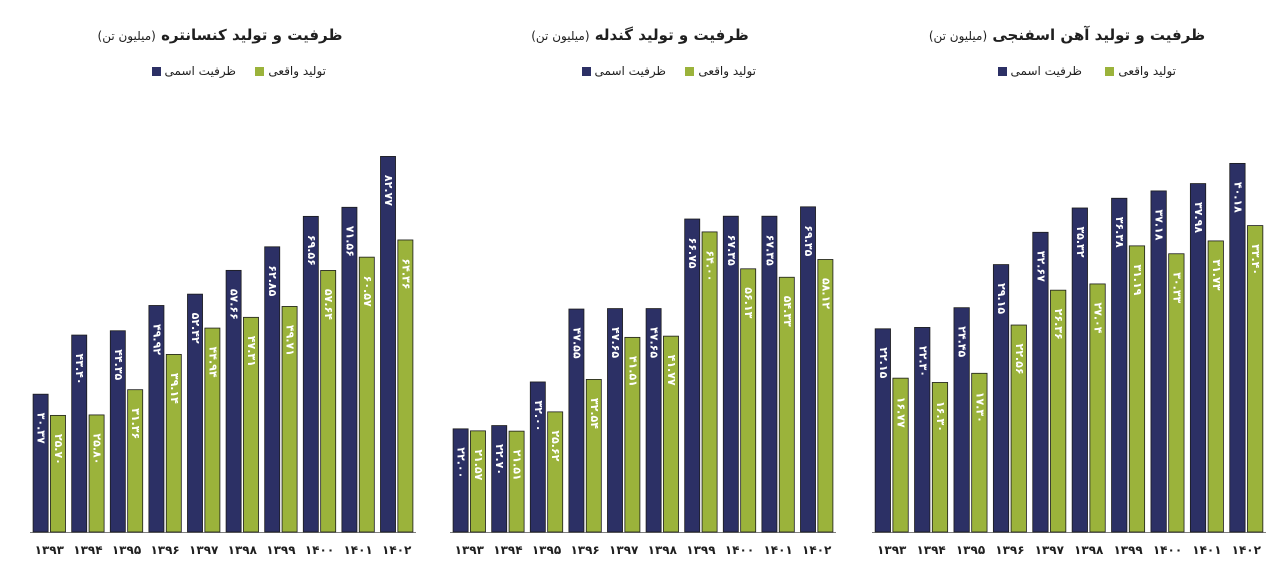 This screenshot has height=567, width=1282. I want to click on capacity-data-label-4: ۵۲.۴۲, so click(195, 328).